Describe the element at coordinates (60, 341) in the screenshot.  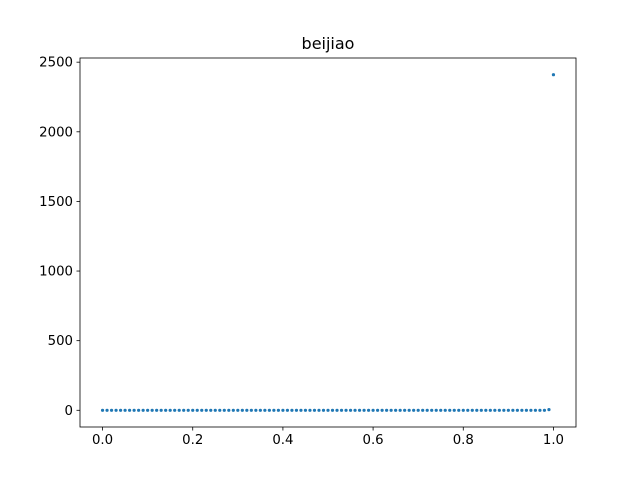
I see `y-tick-label: 500` at that location.